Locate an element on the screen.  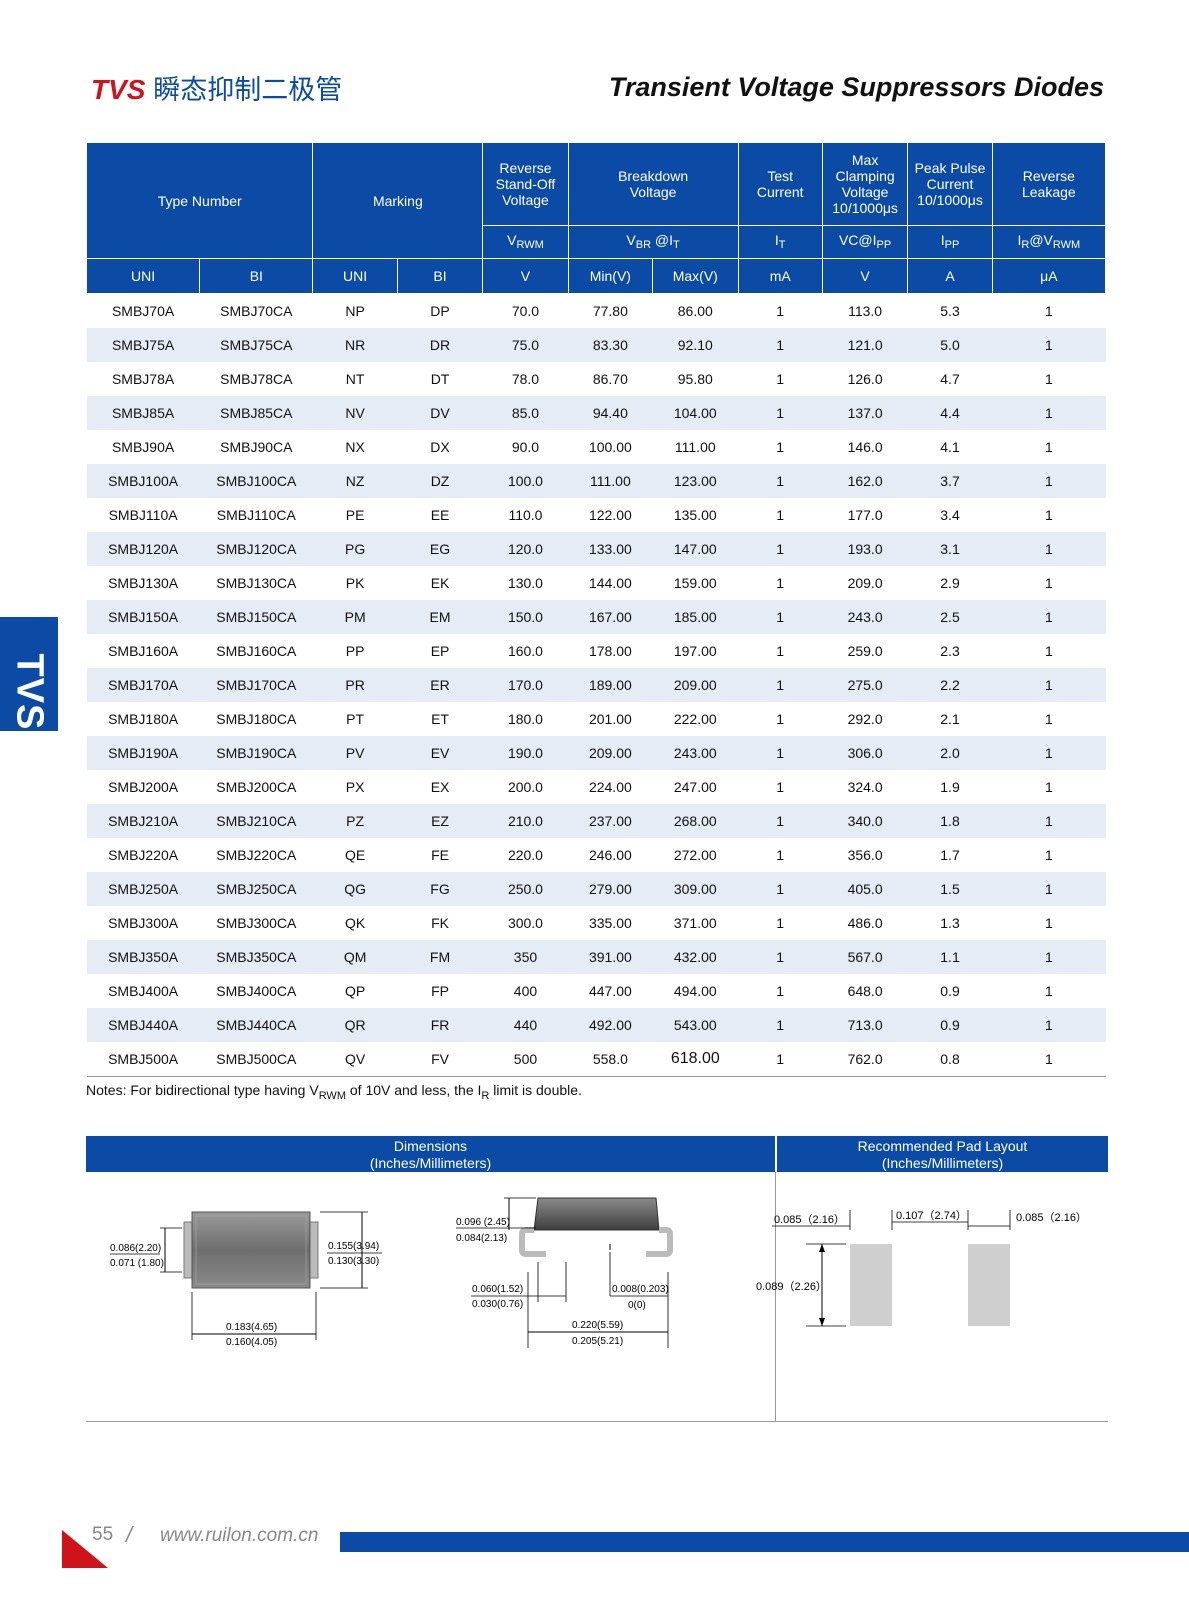
table-cell: 405.0 is located at coordinates (865, 889).